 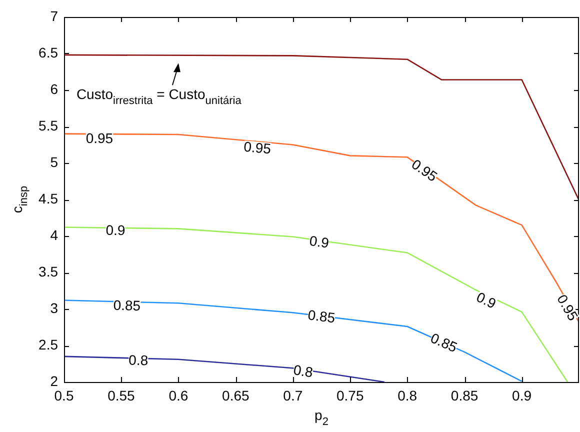 I want to click on y-axis-title: cinsp, so click(x=19, y=200).